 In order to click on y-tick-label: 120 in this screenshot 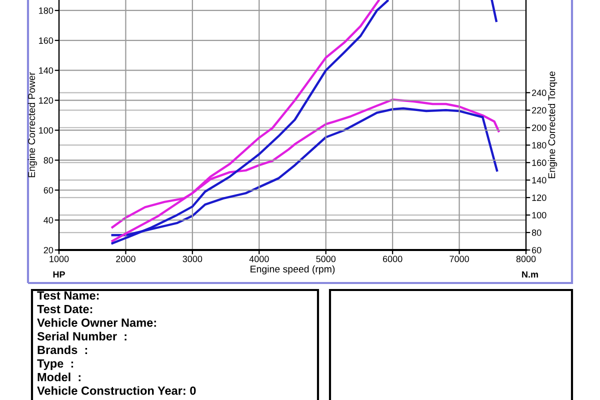, I will do `click(46, 100)`.